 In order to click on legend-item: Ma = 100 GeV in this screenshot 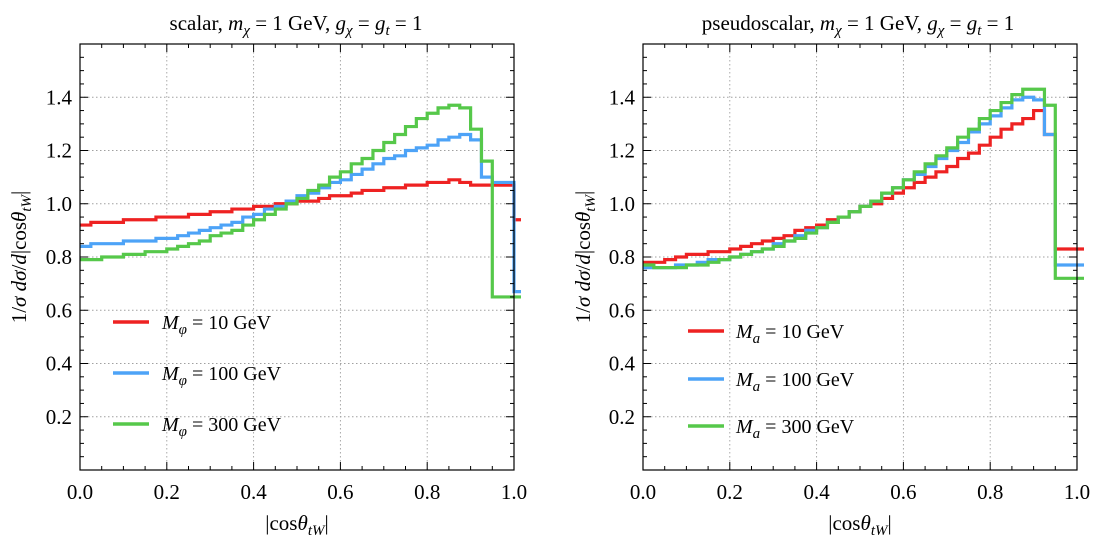, I will do `click(771, 382)`.